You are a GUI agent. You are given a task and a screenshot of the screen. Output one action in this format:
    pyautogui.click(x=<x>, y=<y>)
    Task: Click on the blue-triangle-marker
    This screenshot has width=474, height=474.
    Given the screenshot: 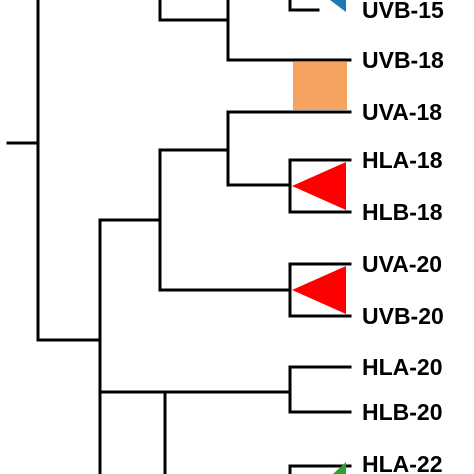 What is the action you would take?
    pyautogui.click(x=338, y=6)
    